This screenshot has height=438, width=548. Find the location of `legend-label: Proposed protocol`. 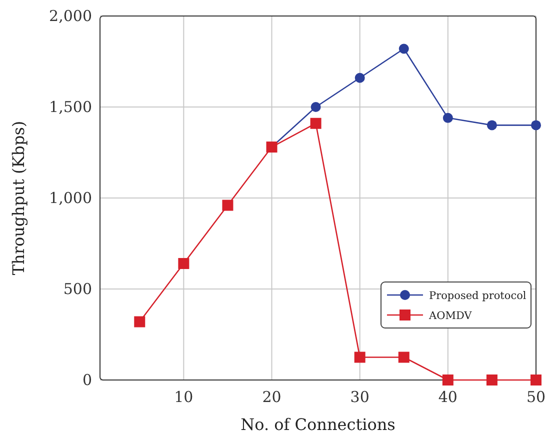

legend-label: Proposed protocol is located at coordinates (478, 296).